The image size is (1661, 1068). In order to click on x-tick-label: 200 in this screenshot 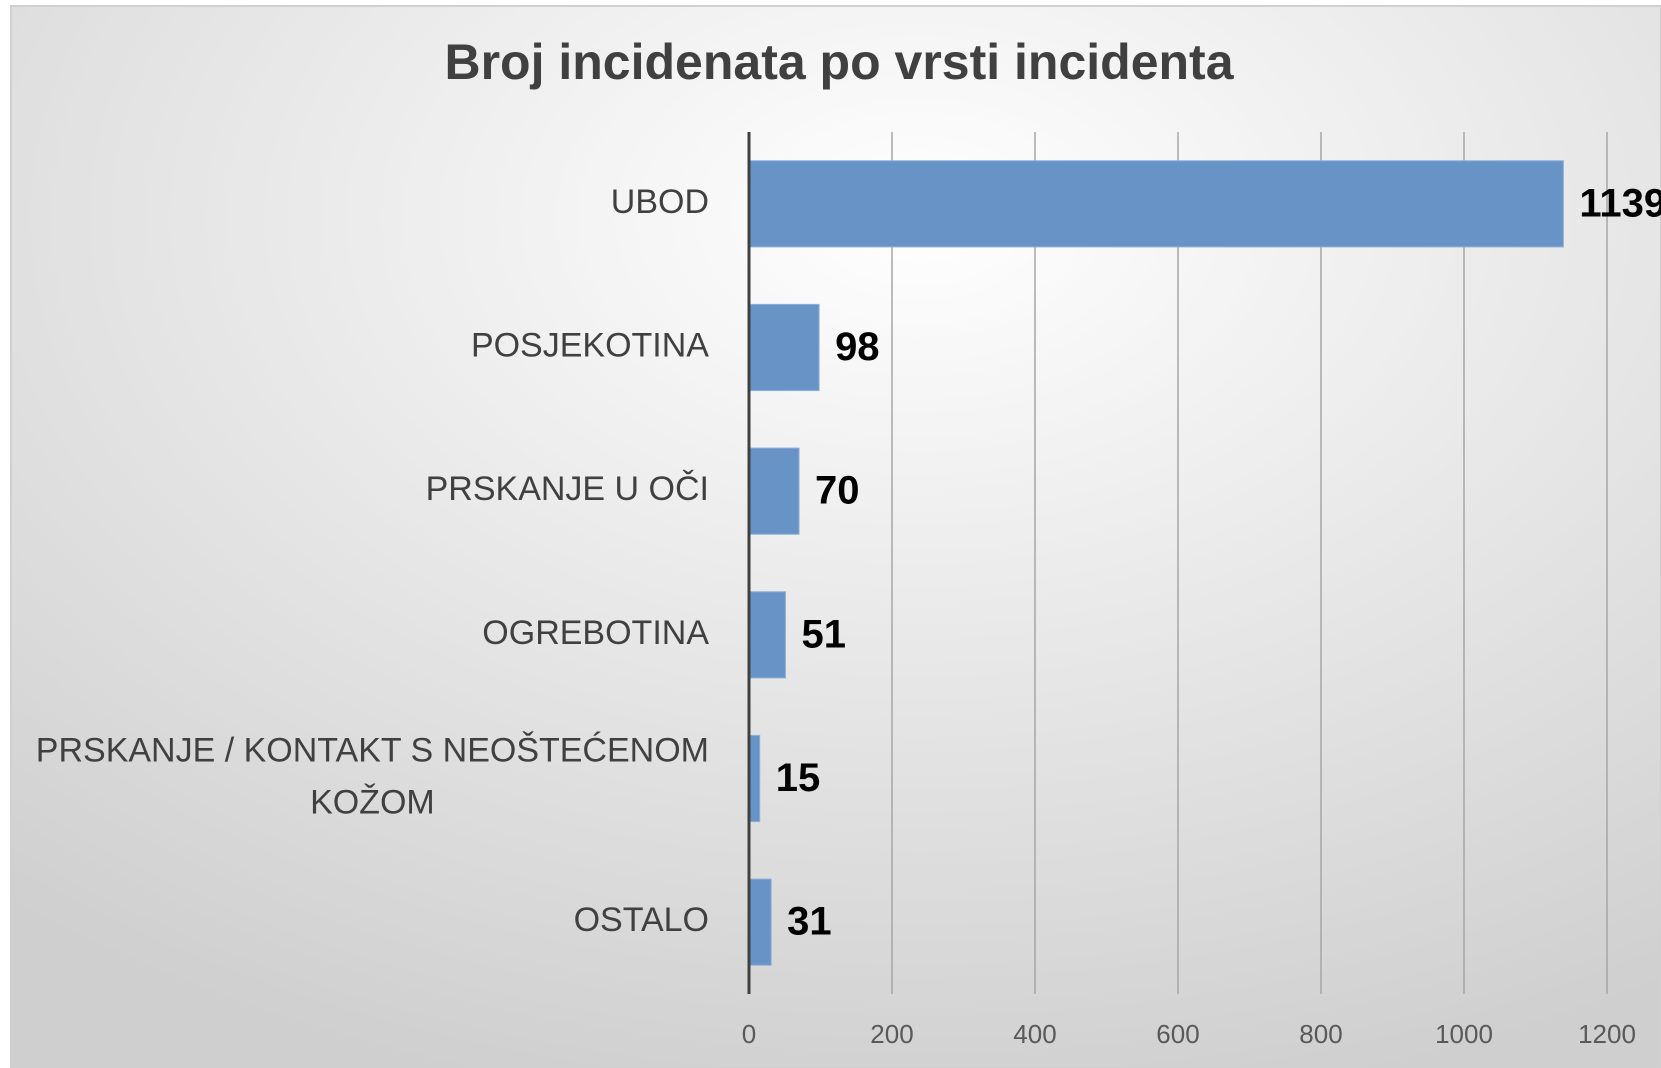, I will do `click(891, 1034)`.